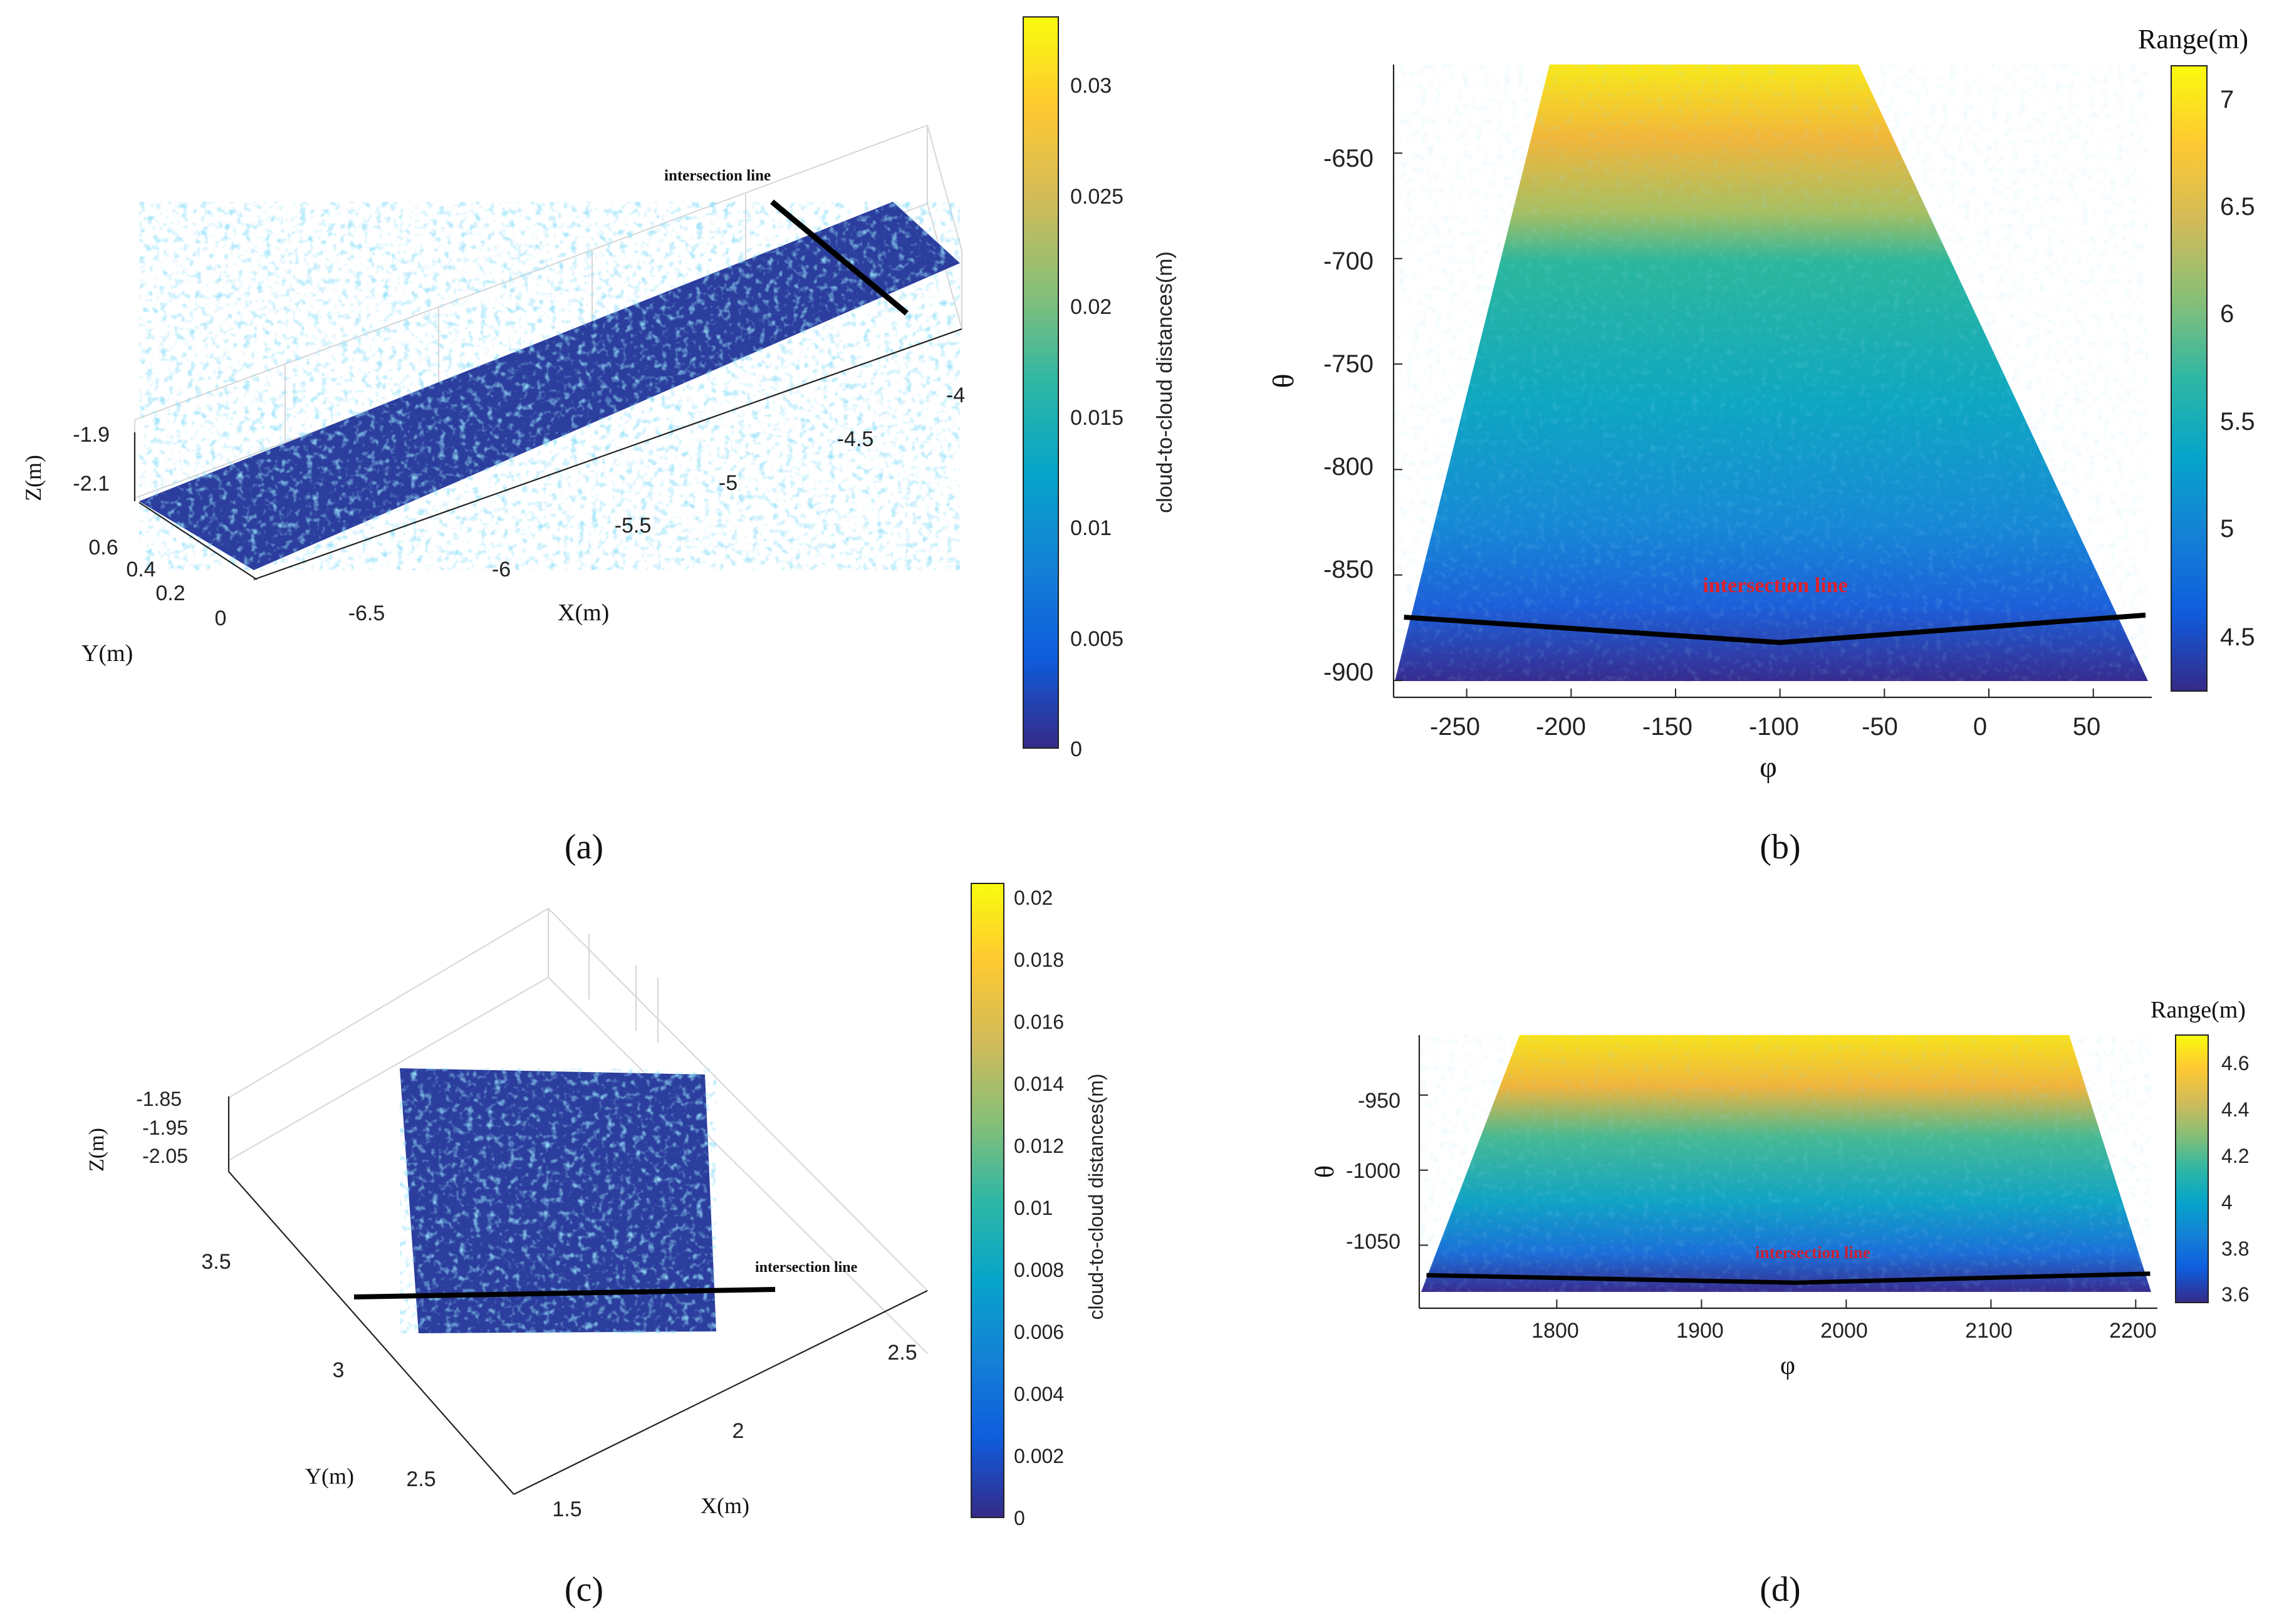 The image size is (2289, 1624). What do you see at coordinates (1373, 1171) in the screenshot?
I see `panel-d-y-ticks: -950 -1000 -1050` at bounding box center [1373, 1171].